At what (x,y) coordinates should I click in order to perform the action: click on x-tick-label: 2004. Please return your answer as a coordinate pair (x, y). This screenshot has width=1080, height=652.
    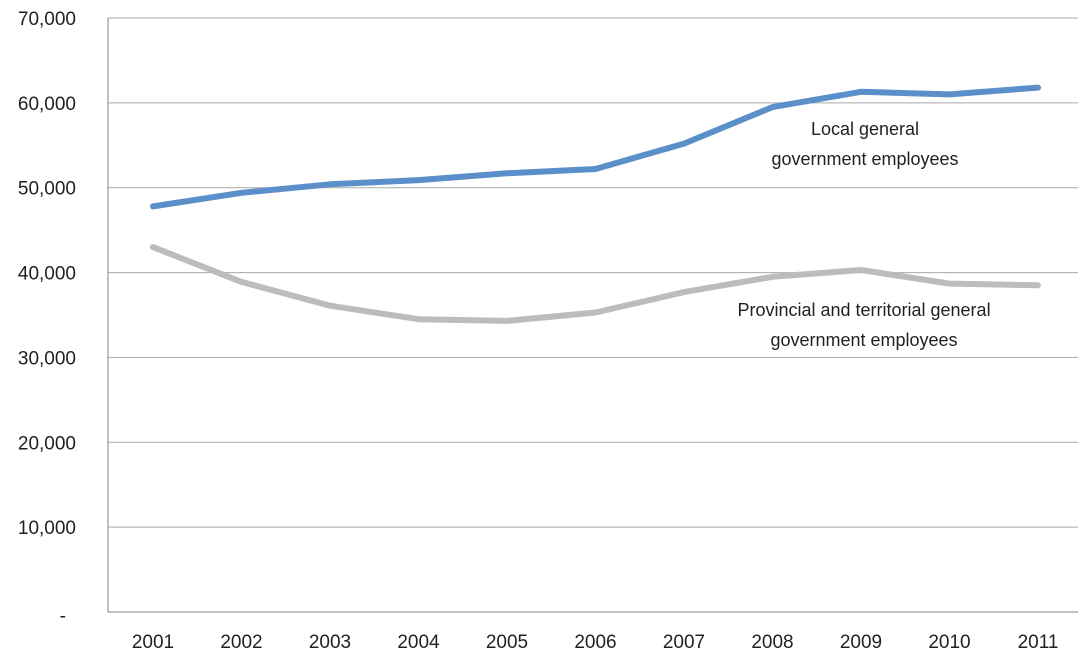
    Looking at the image, I should click on (418, 642).